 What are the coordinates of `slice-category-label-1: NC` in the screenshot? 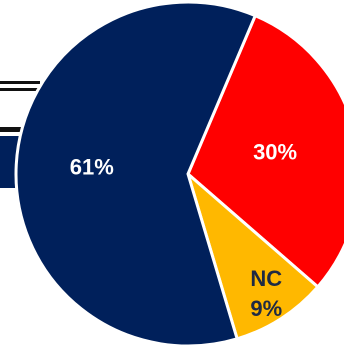 It's located at (266, 278).